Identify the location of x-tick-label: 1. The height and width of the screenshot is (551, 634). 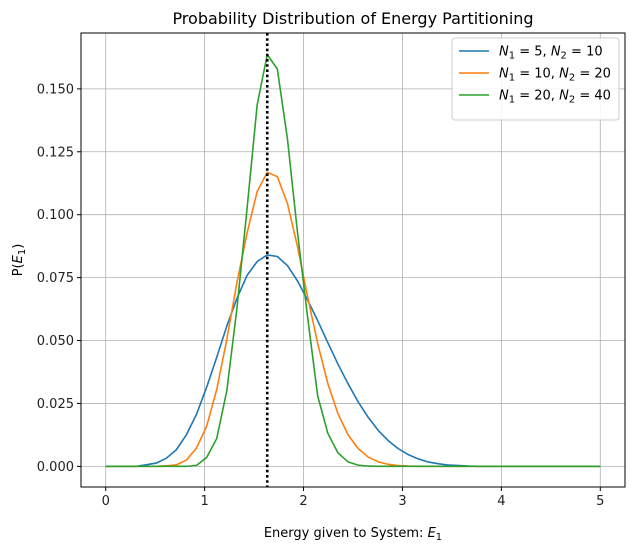
(204, 501).